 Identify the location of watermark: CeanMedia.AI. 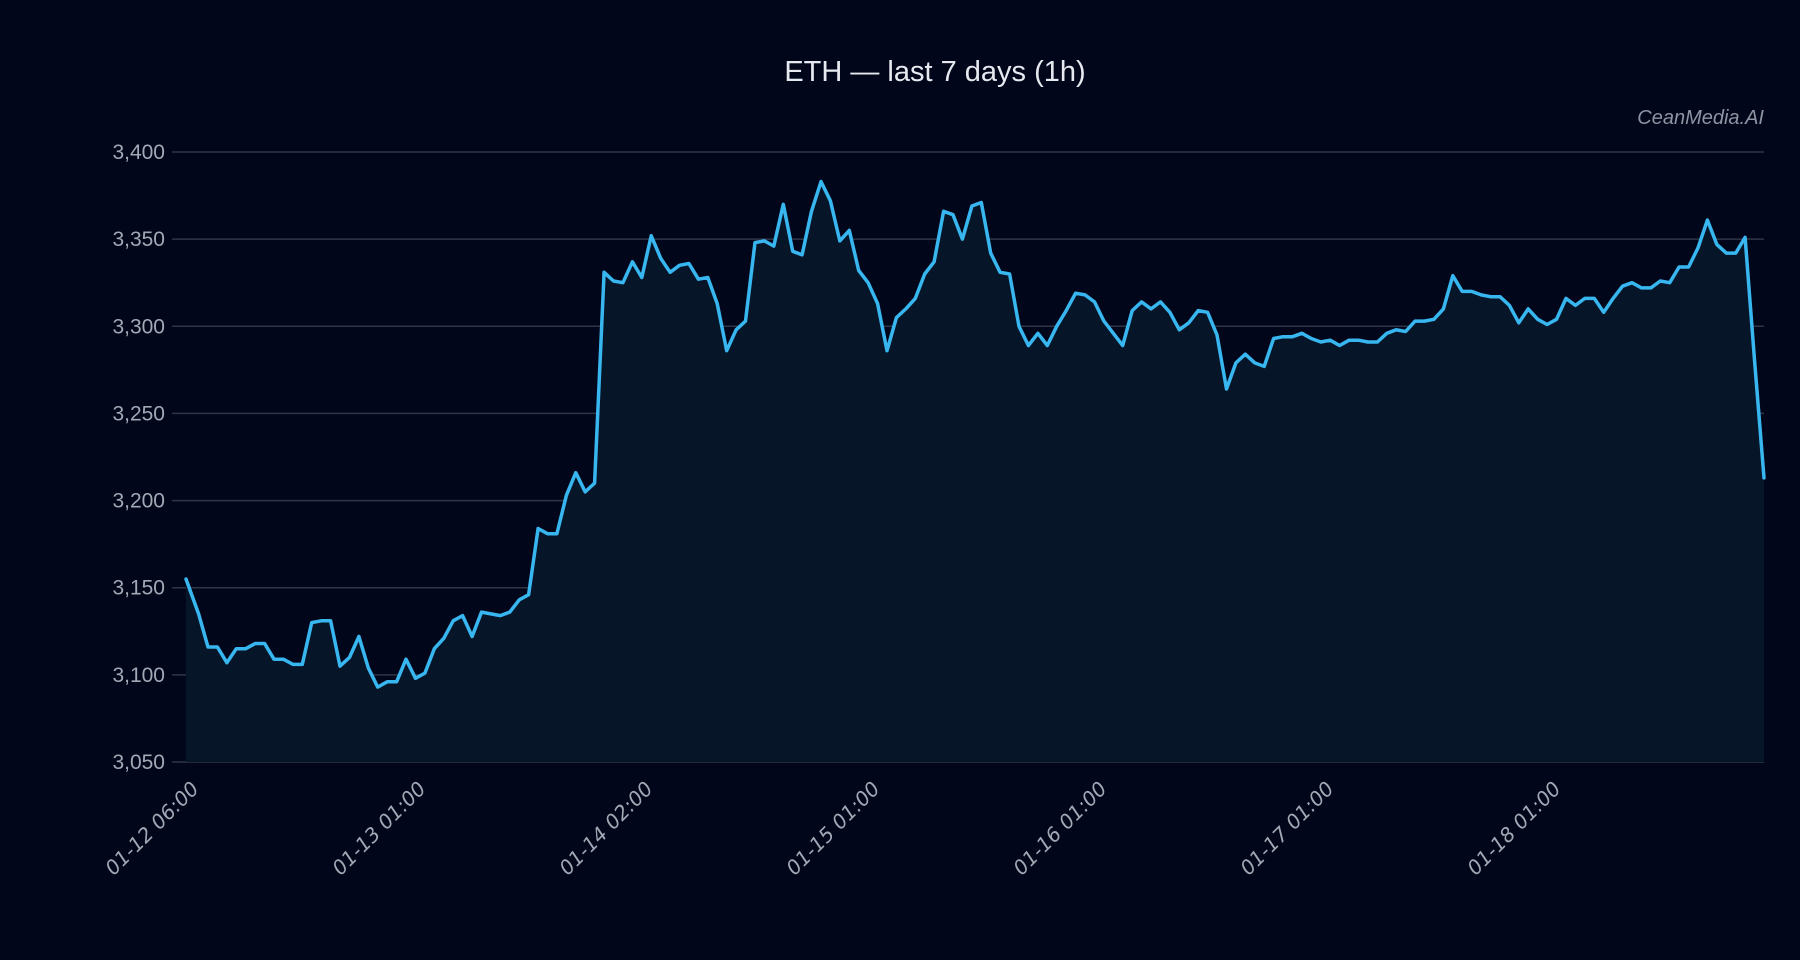
(1700, 118).